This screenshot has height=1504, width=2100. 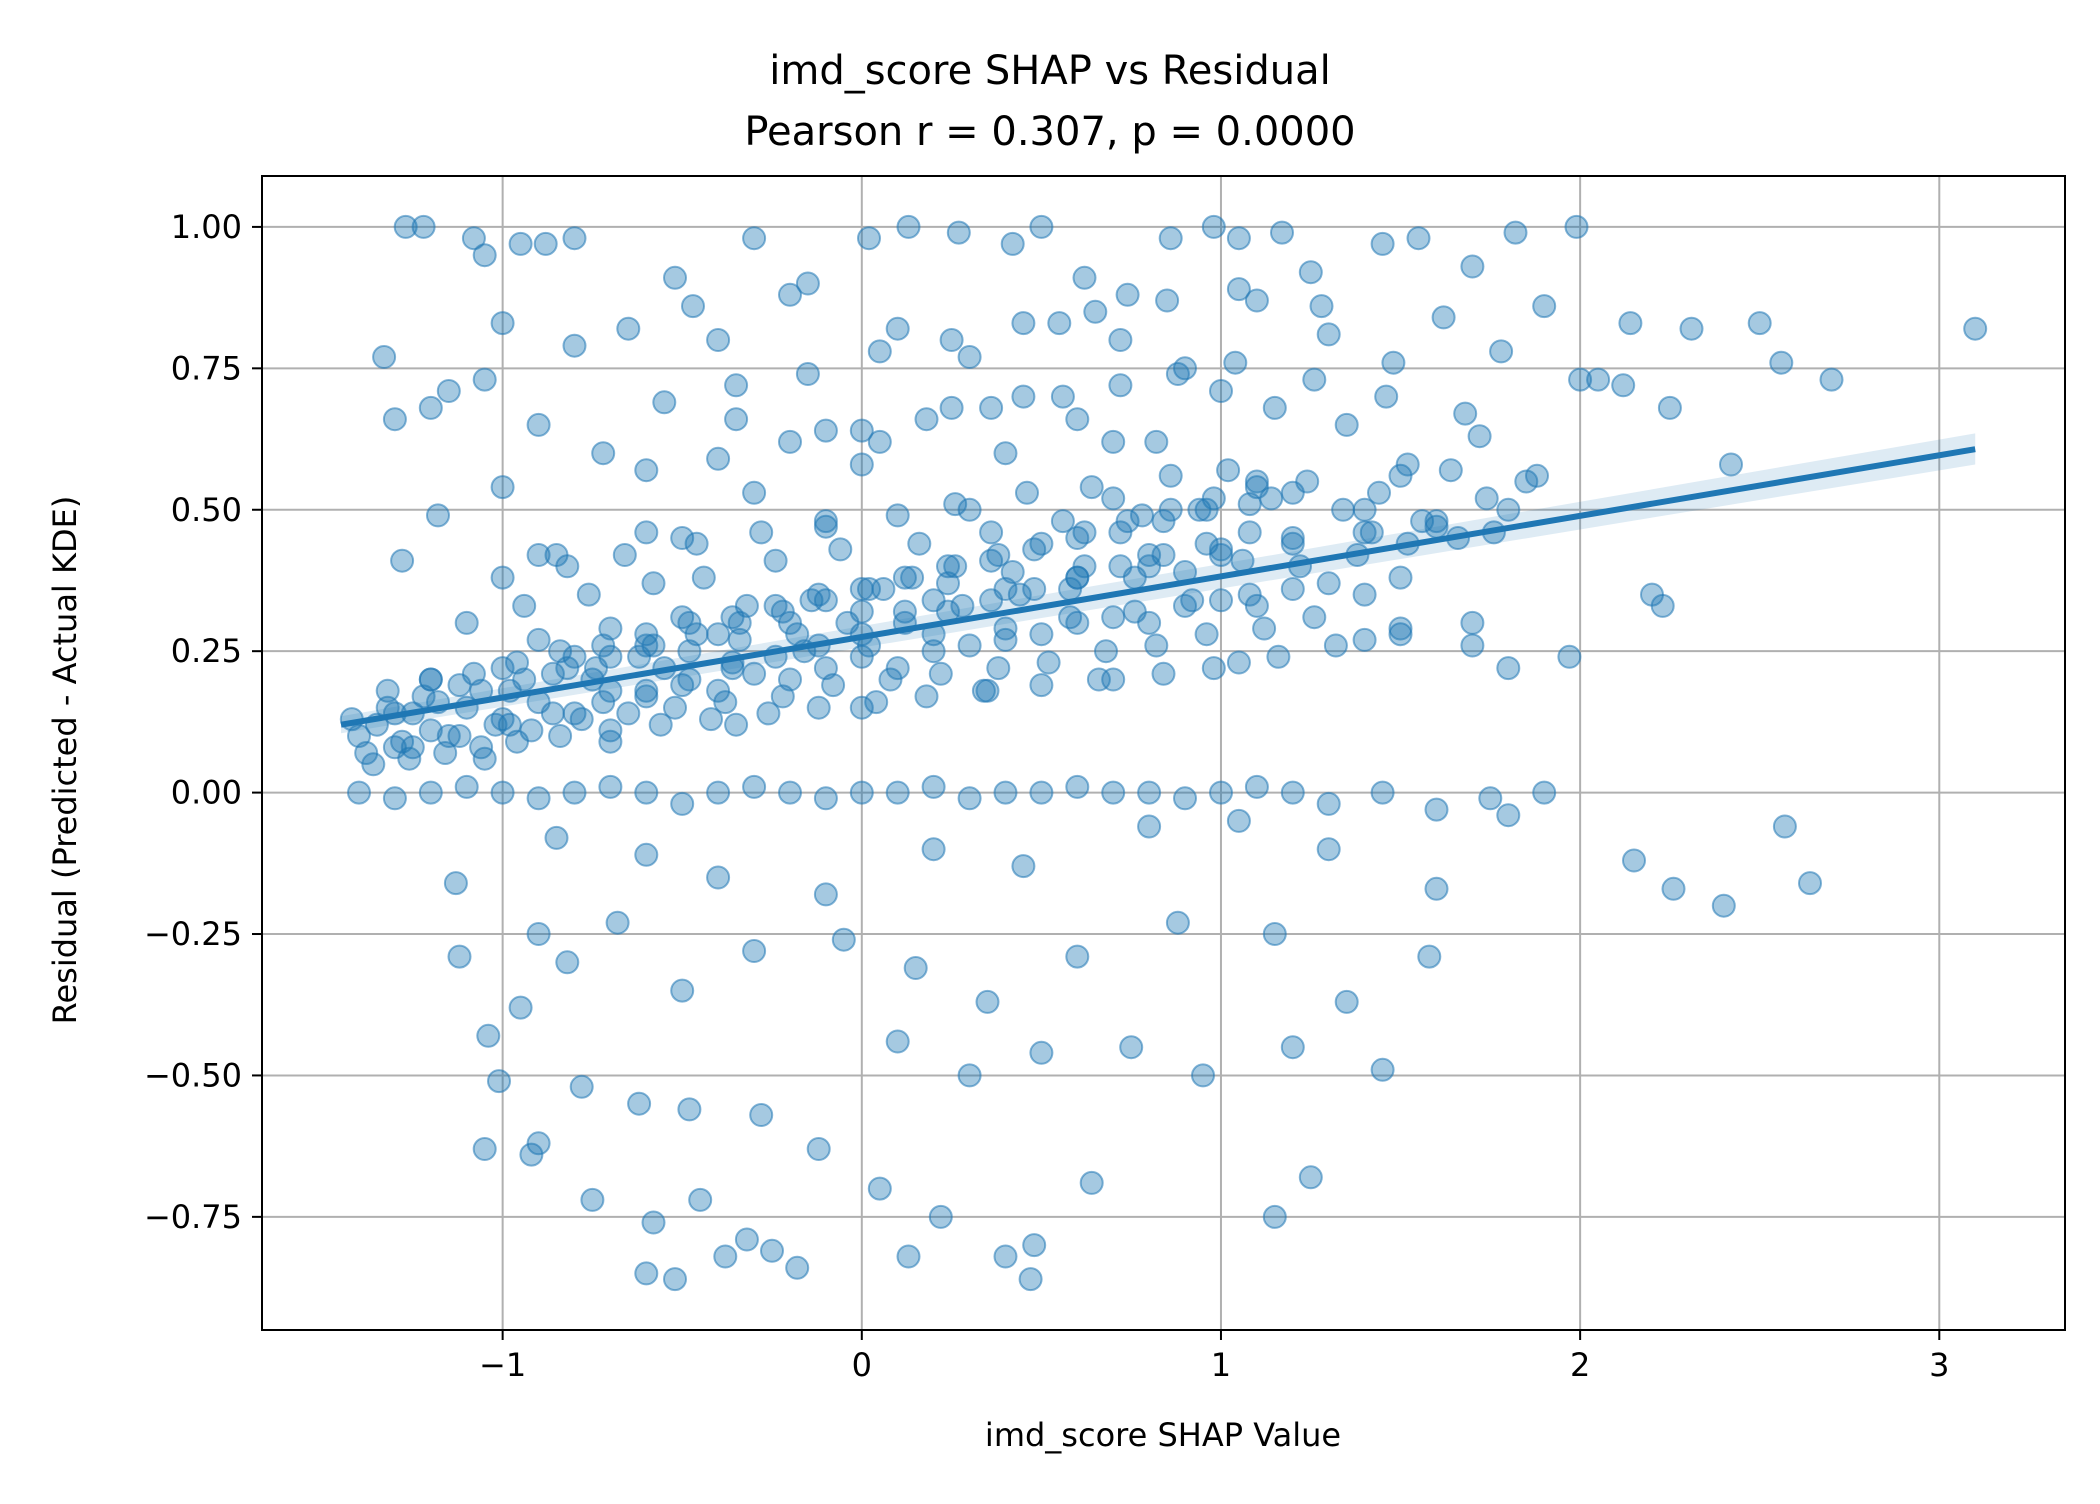 I want to click on x-tick-label: 2, so click(x=1580, y=1365).